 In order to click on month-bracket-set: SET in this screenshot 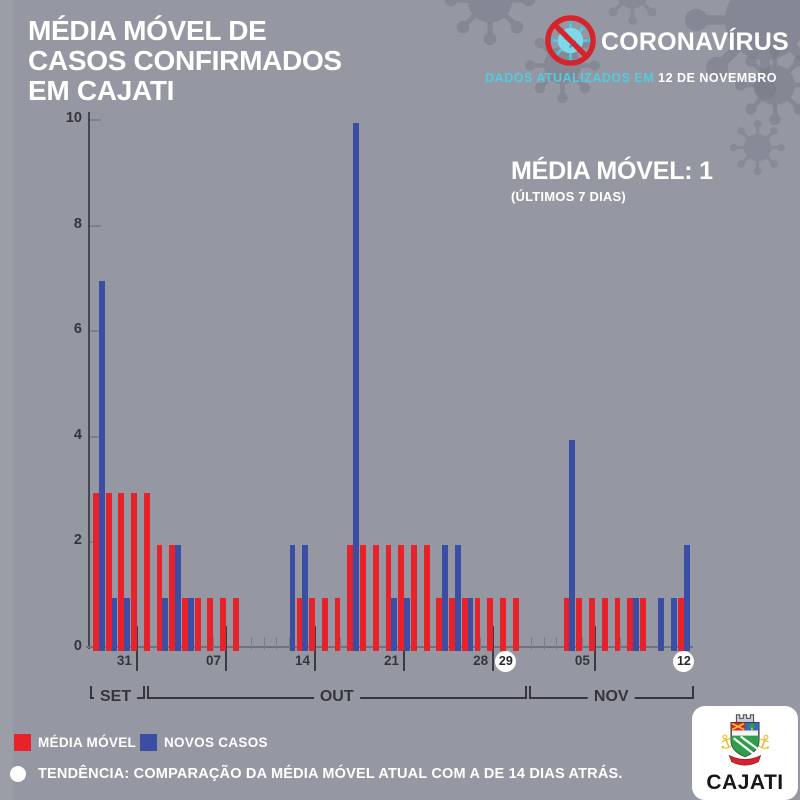, I will do `click(117, 695)`.